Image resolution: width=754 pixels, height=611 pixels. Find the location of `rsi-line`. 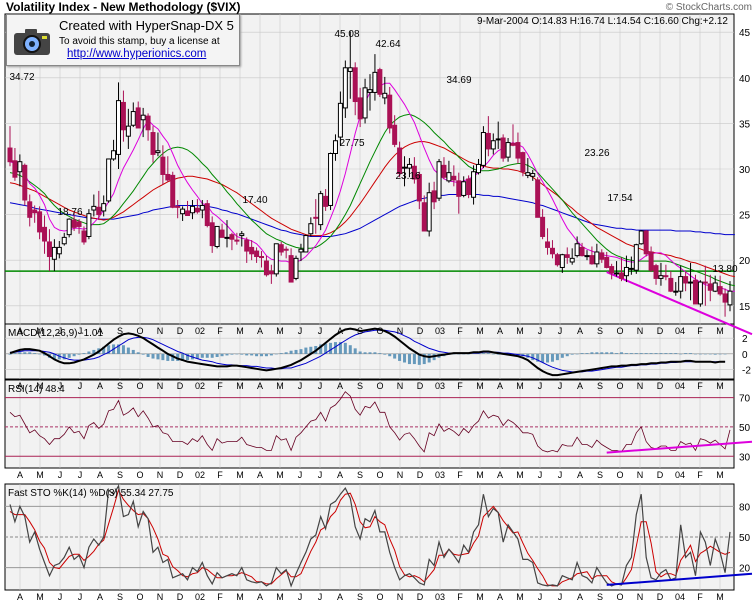

rsi-line is located at coordinates (370, 422).